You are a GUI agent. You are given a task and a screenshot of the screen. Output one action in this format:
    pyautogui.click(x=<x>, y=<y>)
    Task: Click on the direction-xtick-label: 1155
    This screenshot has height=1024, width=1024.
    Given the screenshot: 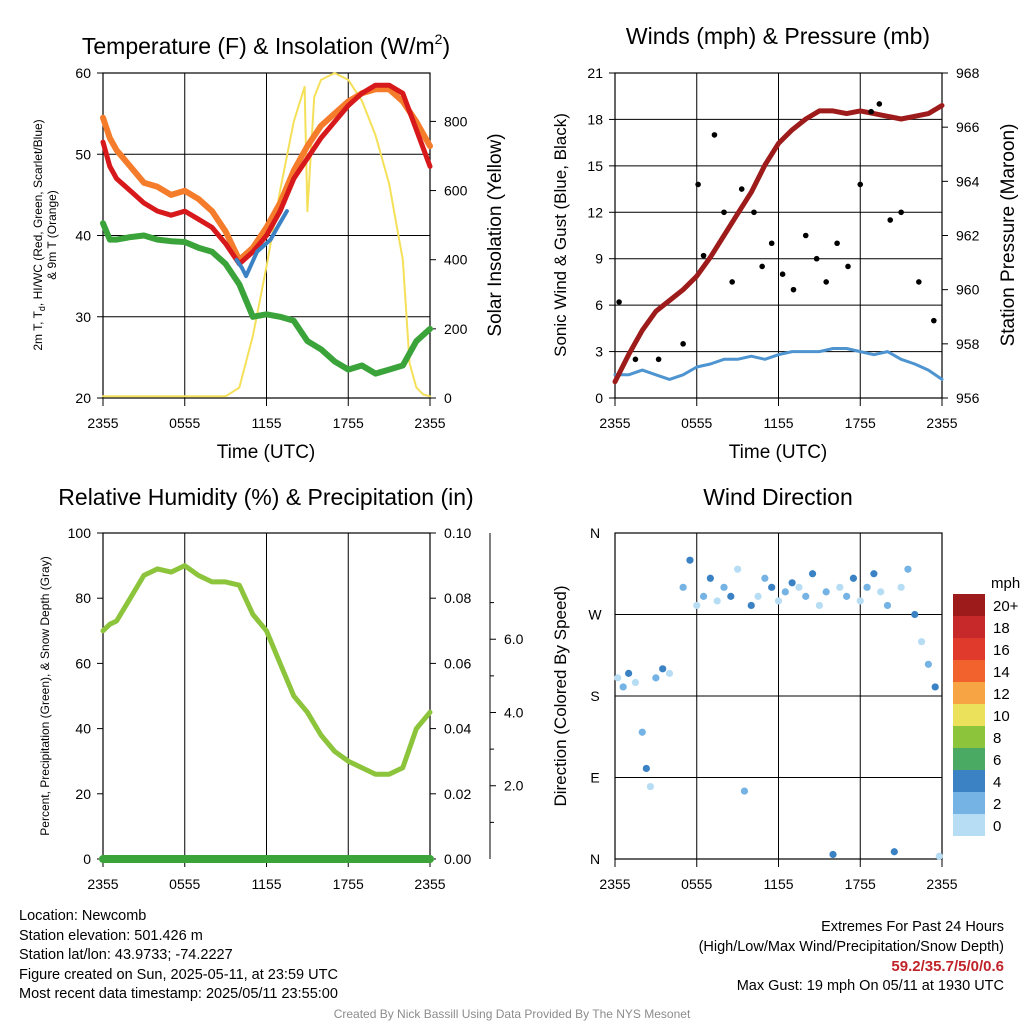 What is the action you would take?
    pyautogui.click(x=778, y=884)
    